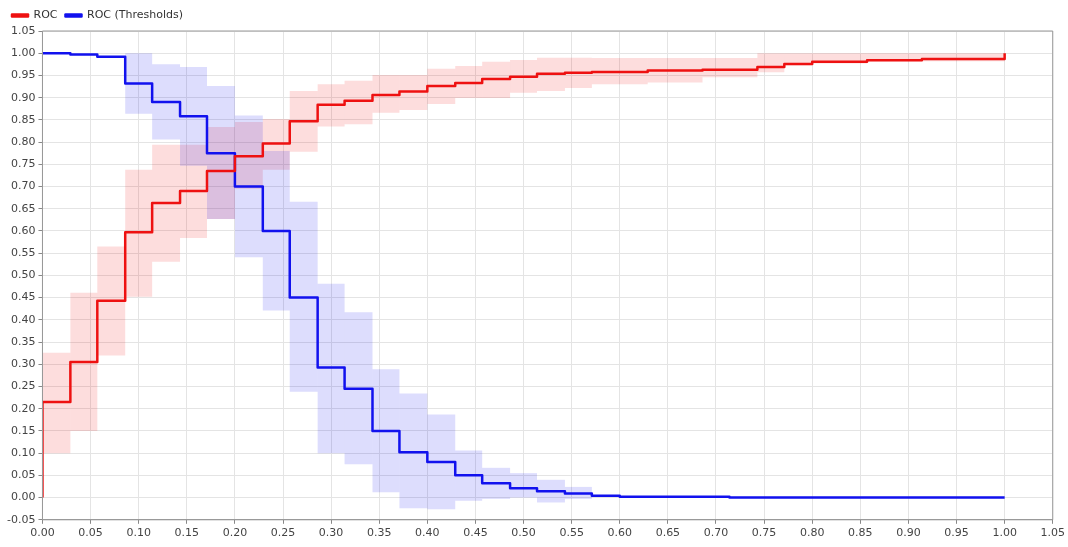 The image size is (1068, 547). Describe the element at coordinates (860, 533) in the screenshot. I see `x-tick-label: 0.85` at that location.